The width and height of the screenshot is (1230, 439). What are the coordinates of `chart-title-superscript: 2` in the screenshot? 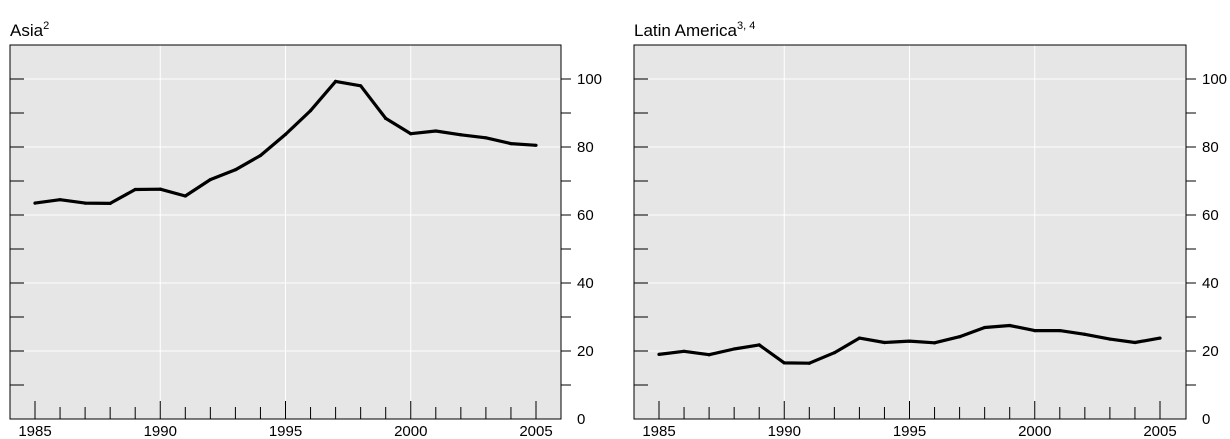 It's located at (46, 26).